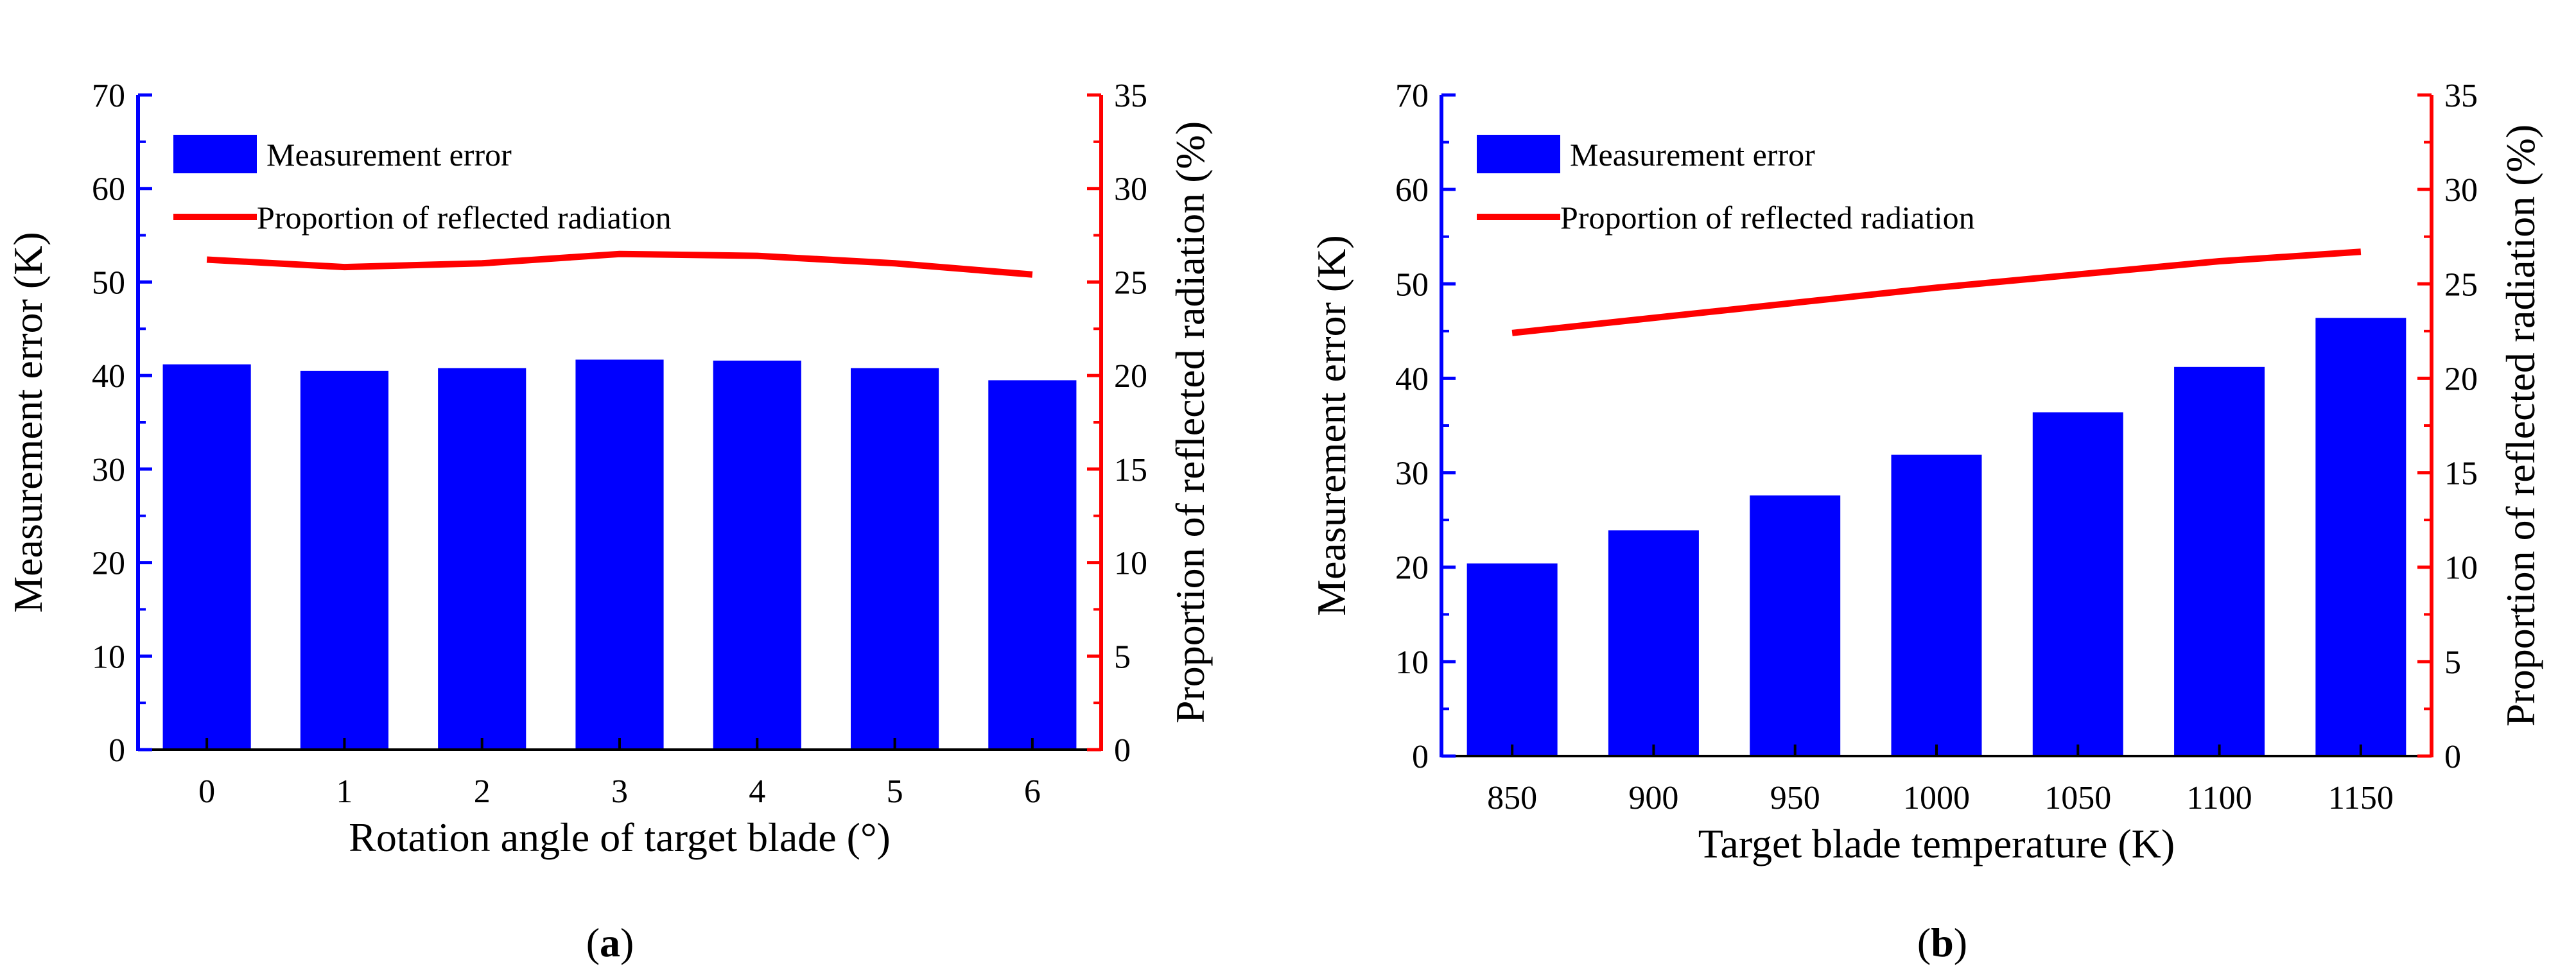 Image resolution: width=2576 pixels, height=973 pixels. Describe the element at coordinates (344, 791) in the screenshot. I see `x-tick-label: 1` at that location.